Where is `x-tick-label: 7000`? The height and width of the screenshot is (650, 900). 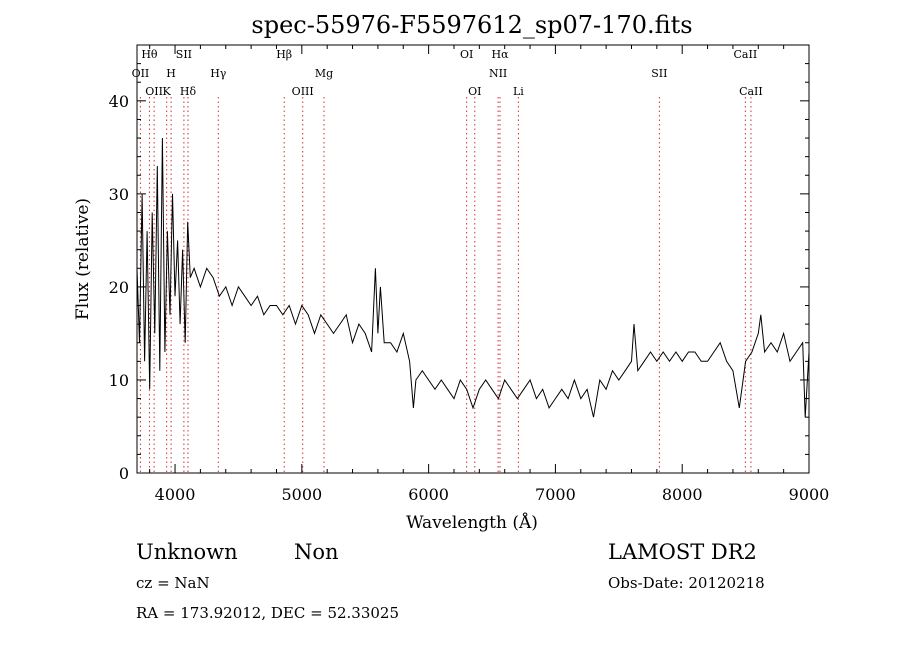
x-tick-label: 7000 is located at coordinates (555, 494).